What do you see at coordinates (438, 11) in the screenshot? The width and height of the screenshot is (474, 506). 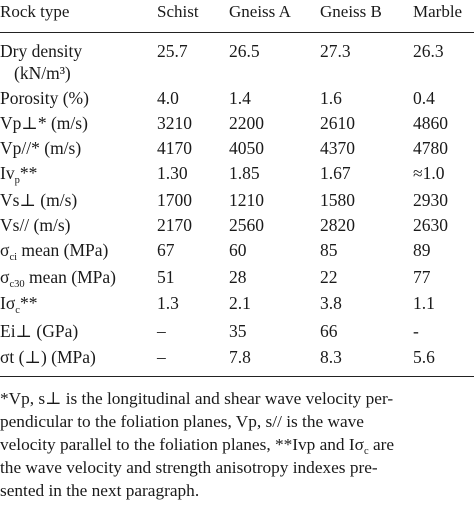 I see `header-marble: Marble` at bounding box center [438, 11].